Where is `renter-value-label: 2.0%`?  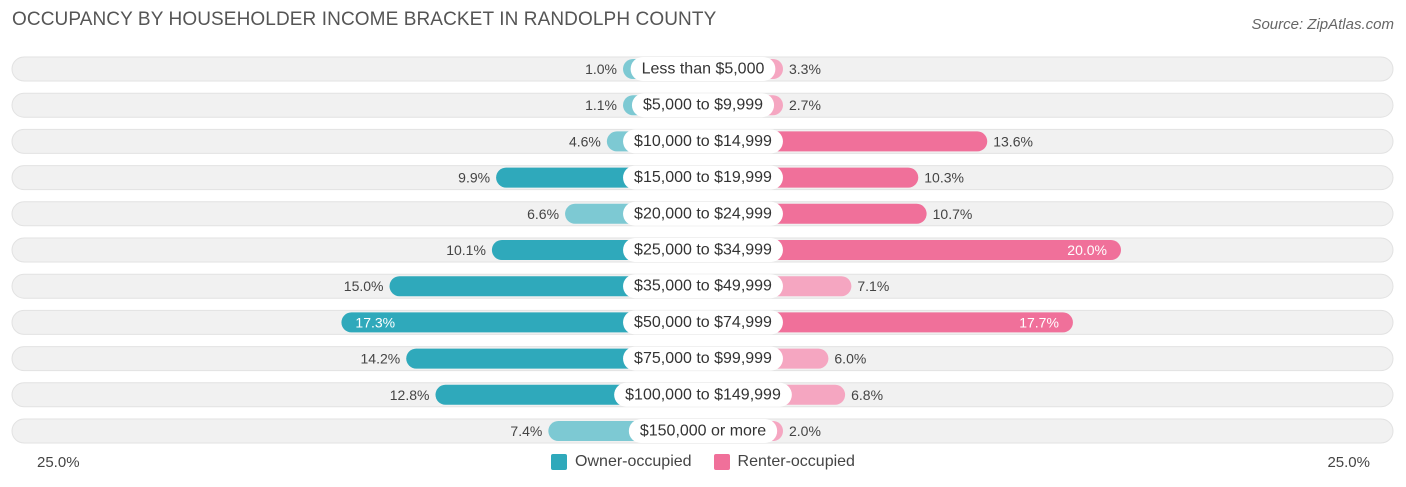
renter-value-label: 2.0% is located at coordinates (805, 431).